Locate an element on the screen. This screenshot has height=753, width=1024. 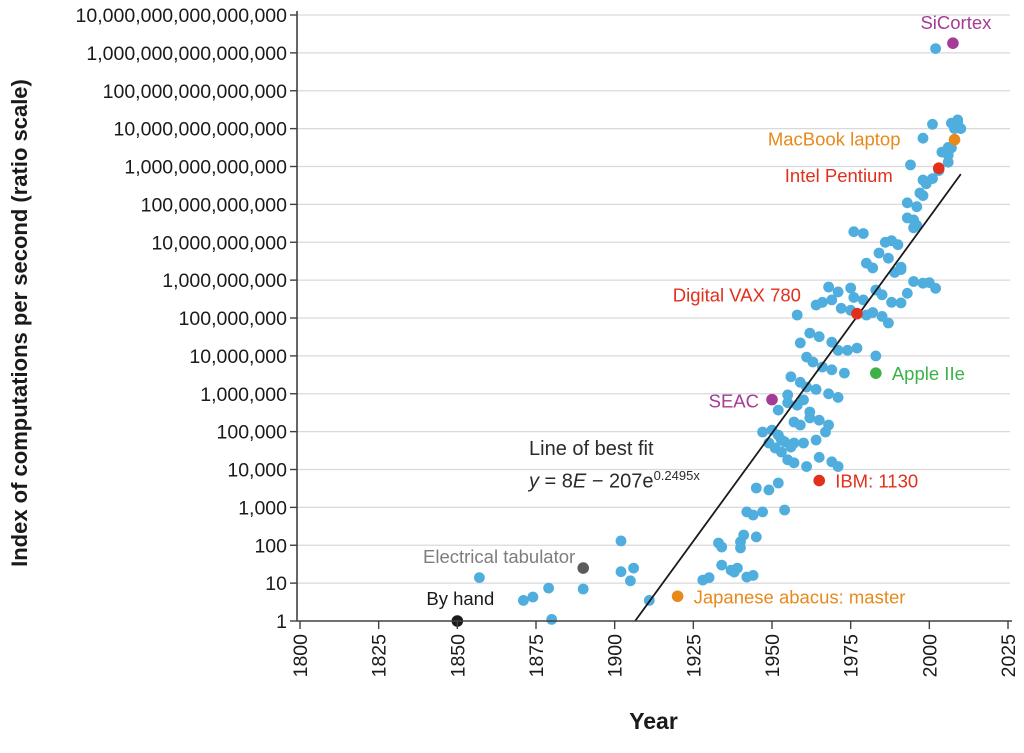
fit-line-label: Line of best fit is located at coordinates (591, 449).